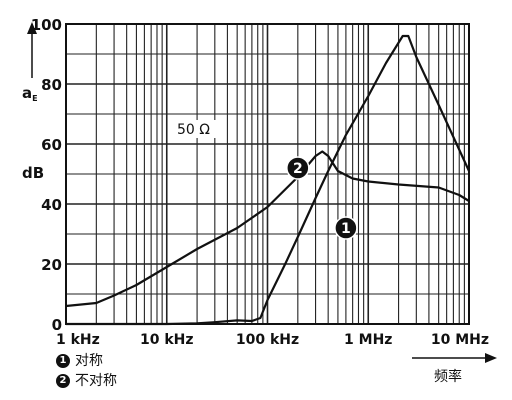 This screenshot has width=512, height=400. I want to click on y-tick-label: 40, so click(51, 205).